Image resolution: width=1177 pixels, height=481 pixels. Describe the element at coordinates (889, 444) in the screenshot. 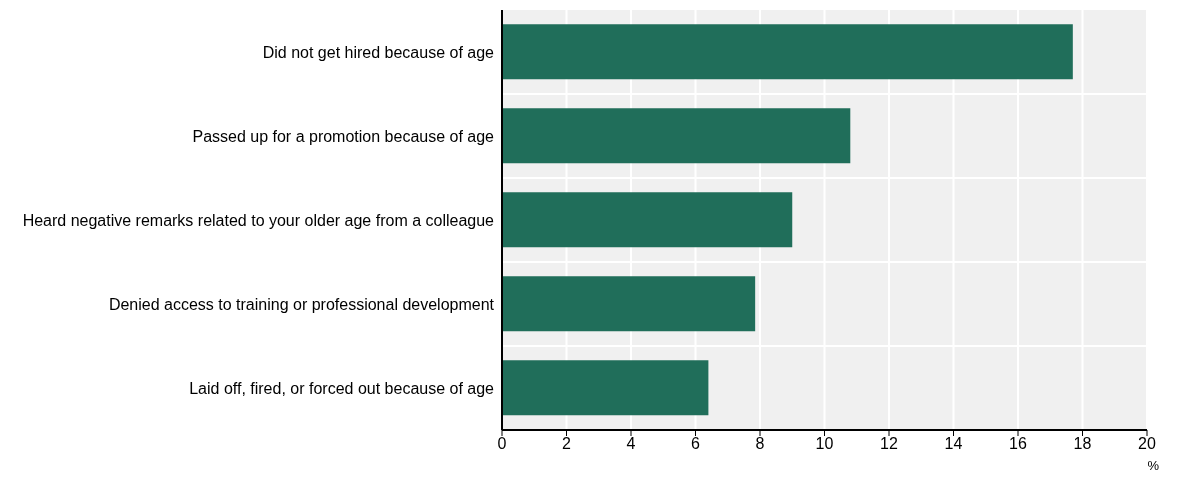

I see `x-tick-label: 12` at that location.